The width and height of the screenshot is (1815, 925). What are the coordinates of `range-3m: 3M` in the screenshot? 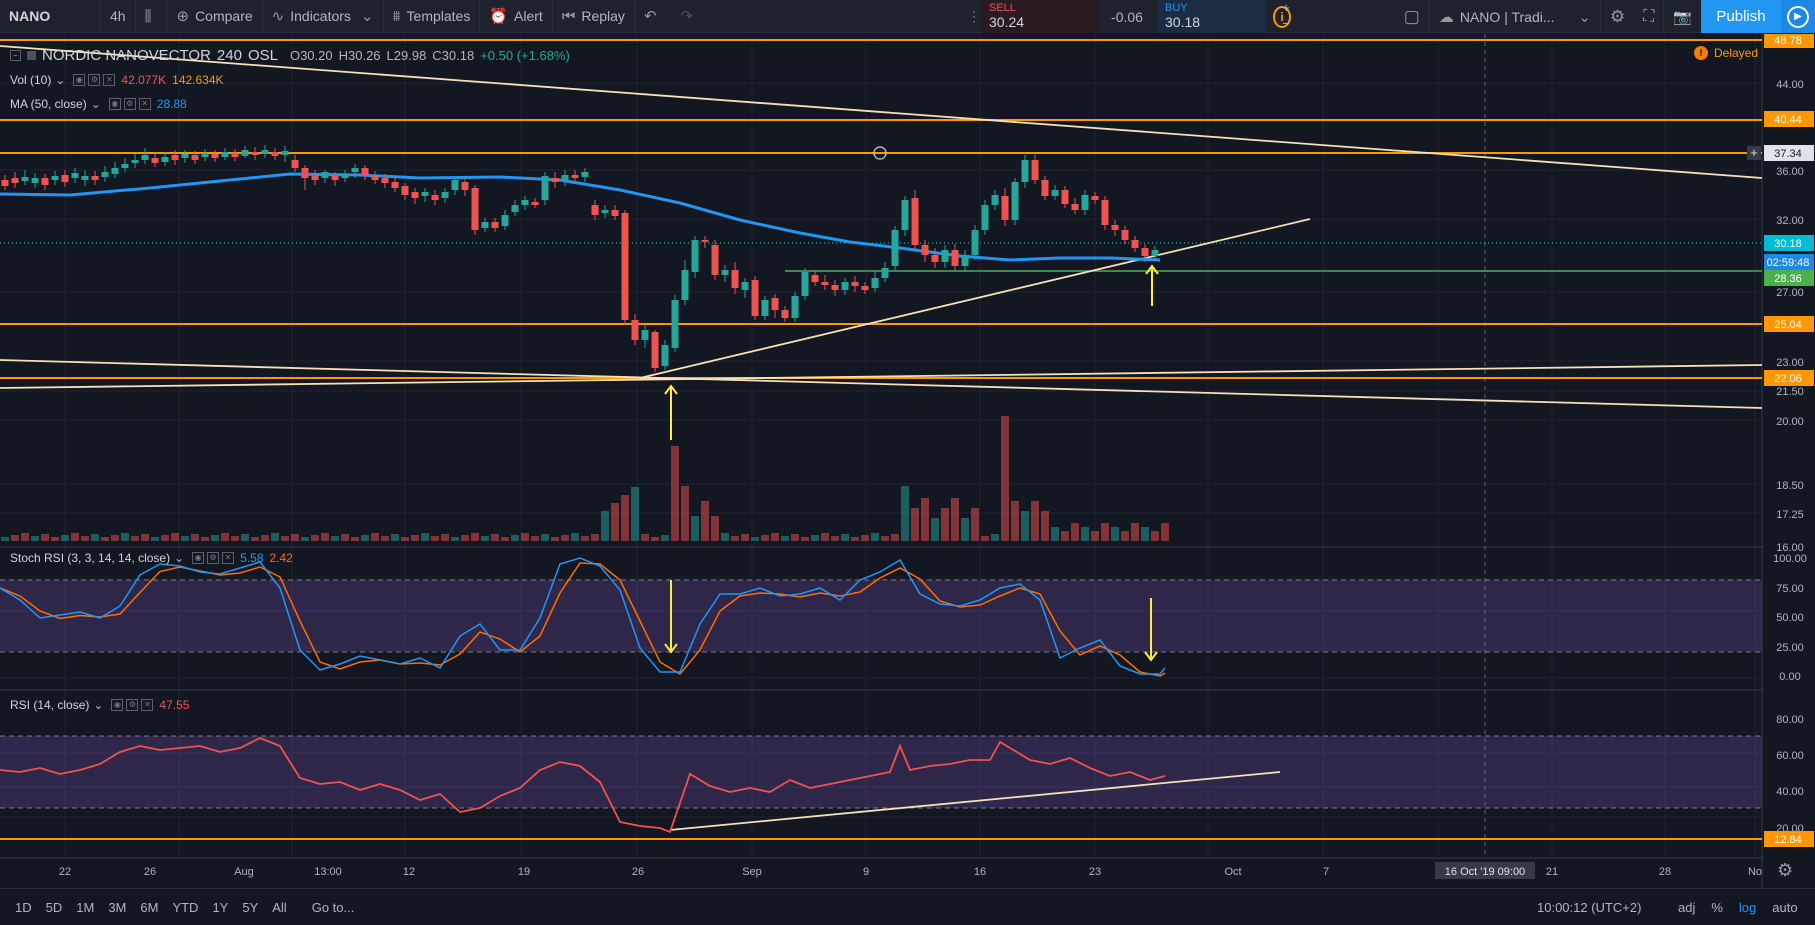 It's located at (117, 907).